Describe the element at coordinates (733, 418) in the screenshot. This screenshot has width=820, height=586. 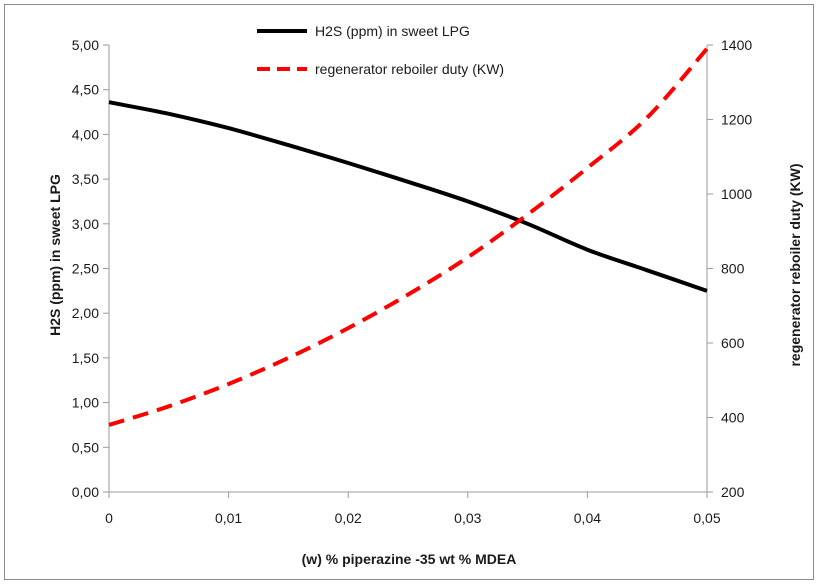
I see `y-right-tick-label: 400` at that location.